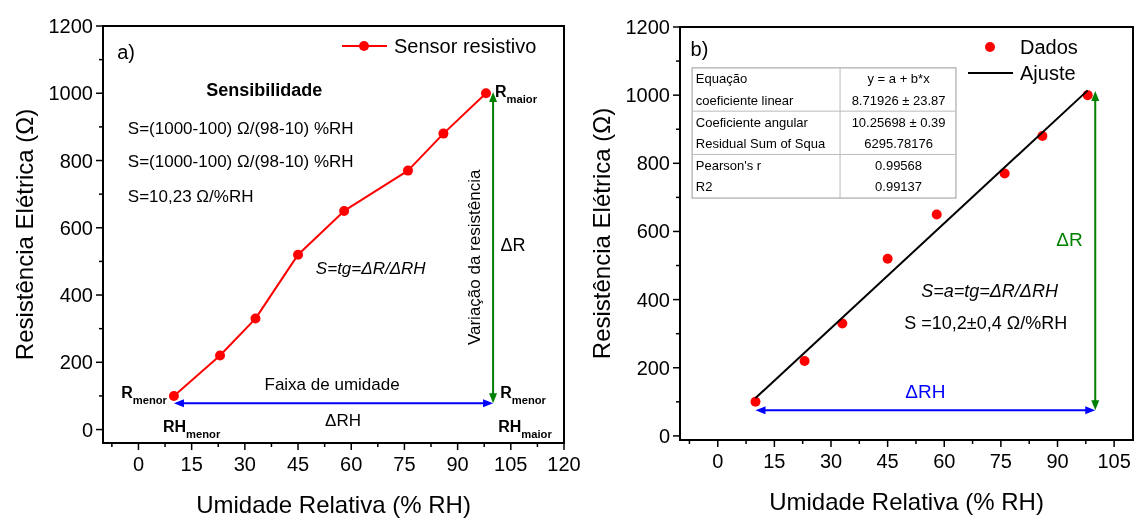 This screenshot has height=518, width=1137. What do you see at coordinates (752, 122) in the screenshot?
I see `annotation: Coeficiente angular` at bounding box center [752, 122].